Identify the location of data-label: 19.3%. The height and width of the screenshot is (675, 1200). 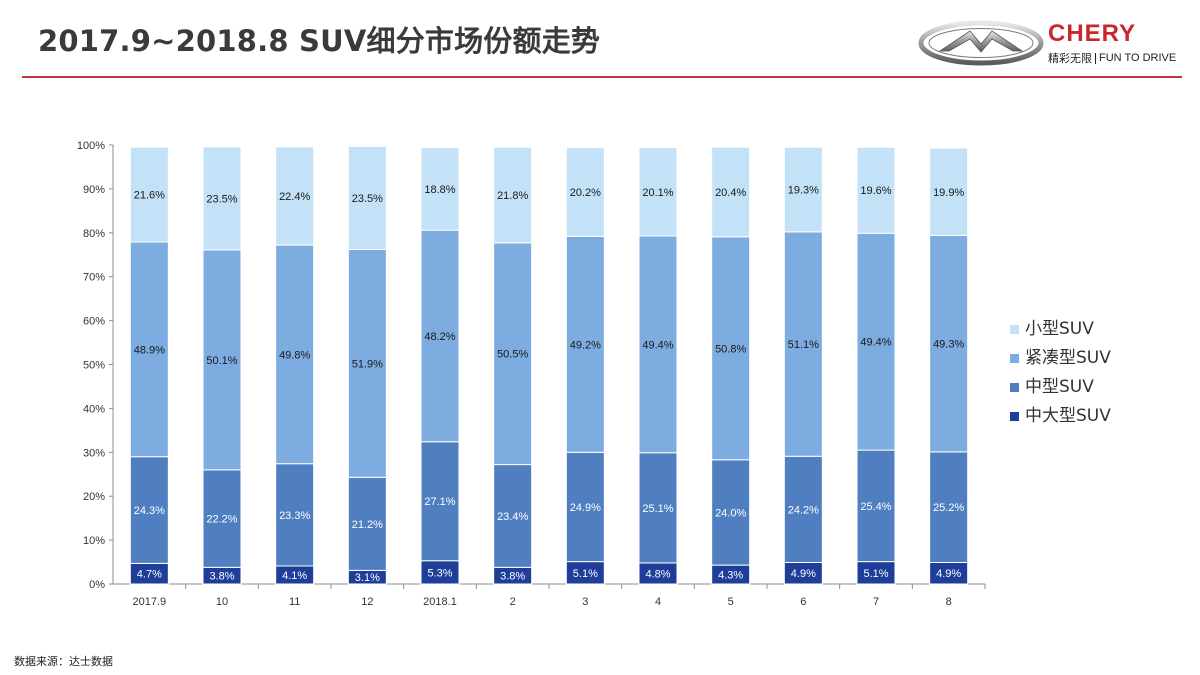
(803, 191).